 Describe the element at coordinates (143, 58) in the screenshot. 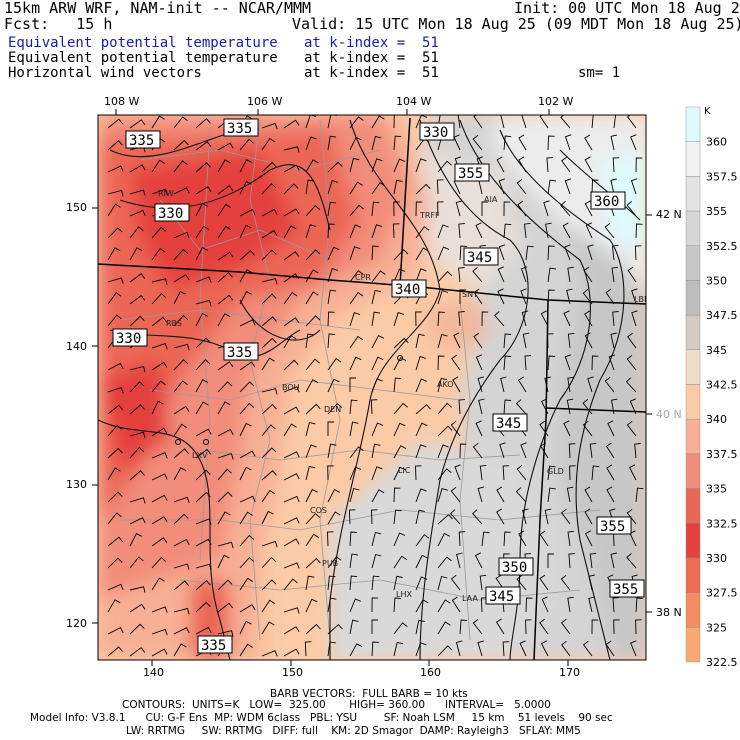

I see `field-2-name: Equivalent potential temperature` at that location.